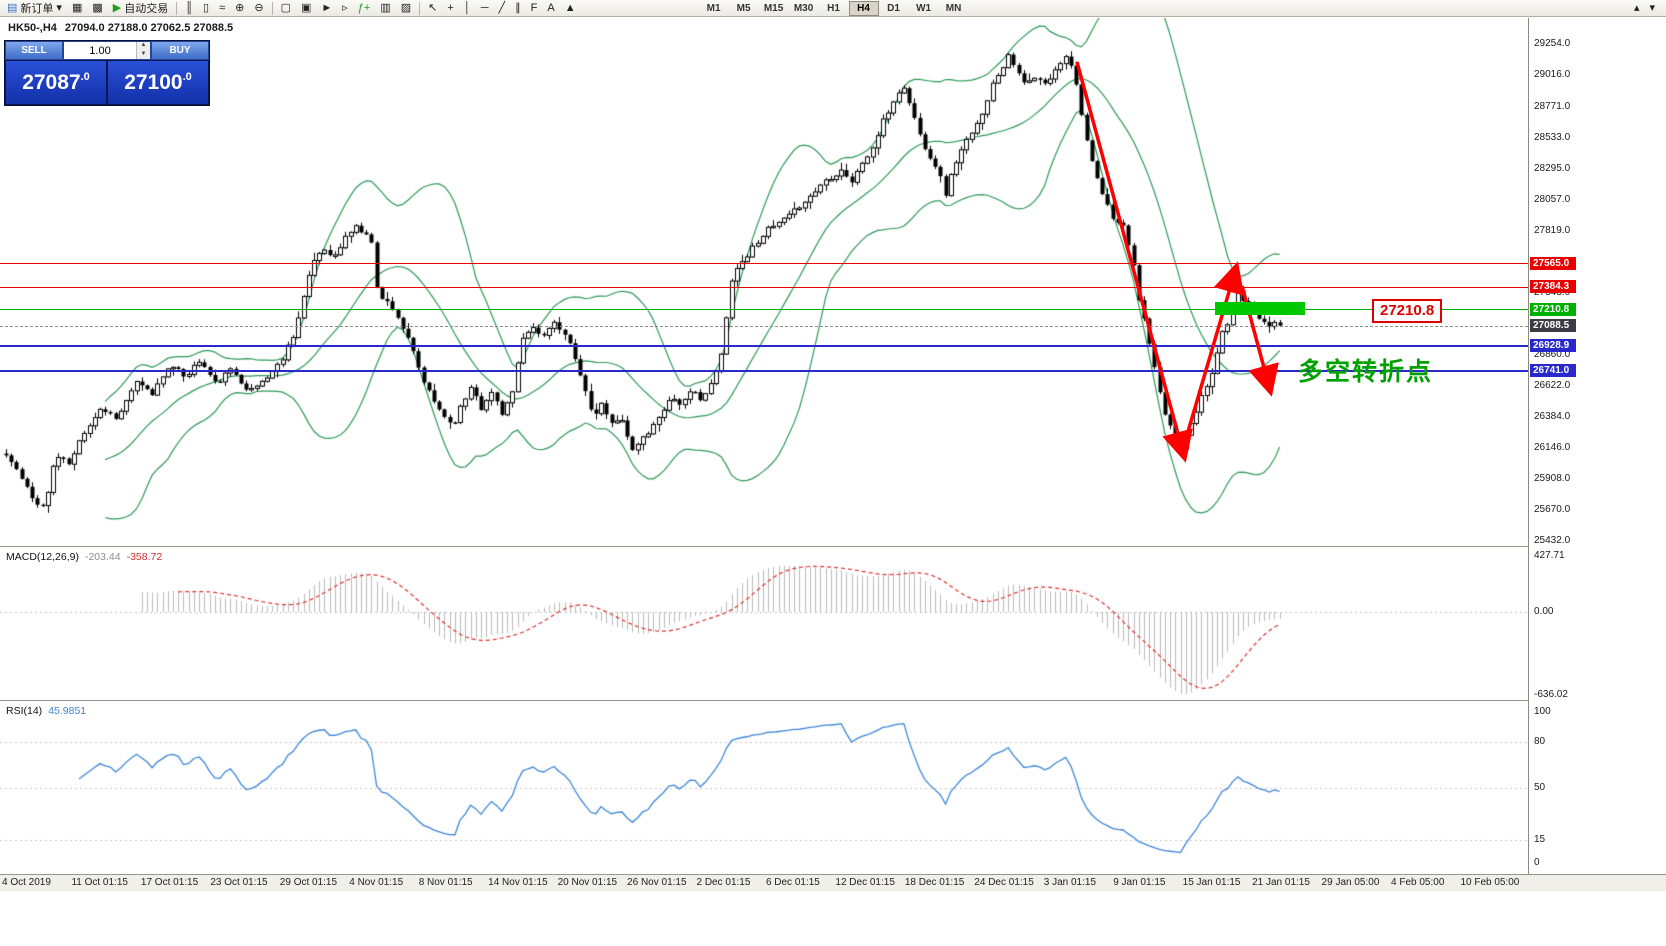  I want to click on text-icon: A, so click(551, 7).